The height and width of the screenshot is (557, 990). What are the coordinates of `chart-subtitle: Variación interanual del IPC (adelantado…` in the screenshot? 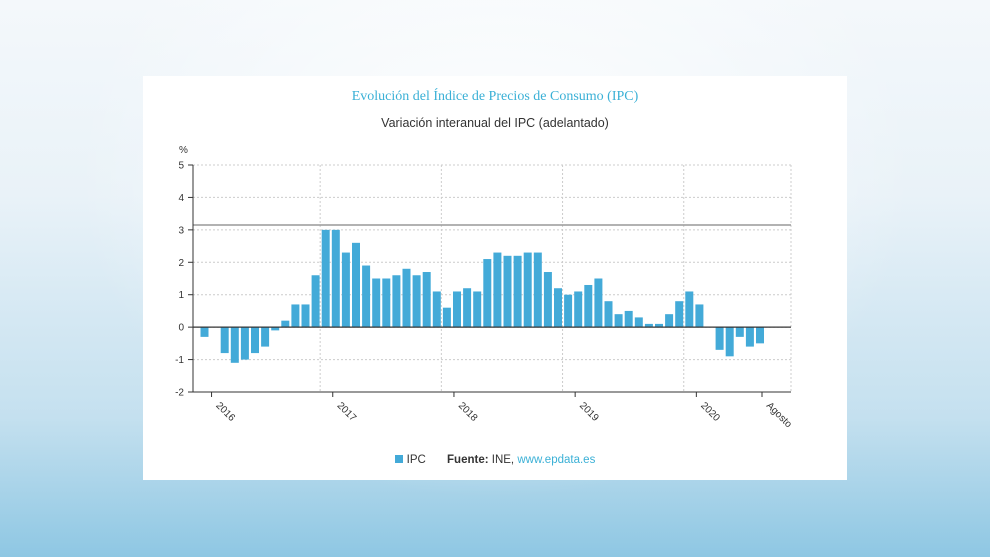 It's located at (495, 123).